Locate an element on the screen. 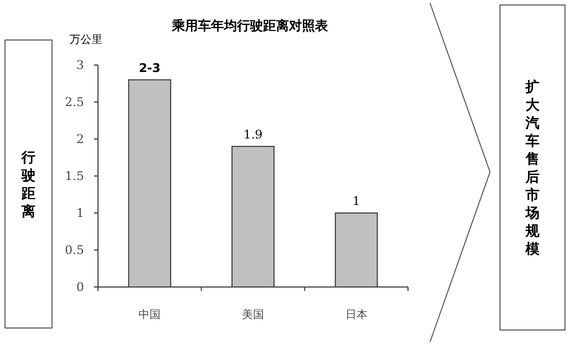  y-tick-label: 0 is located at coordinates (80, 287).